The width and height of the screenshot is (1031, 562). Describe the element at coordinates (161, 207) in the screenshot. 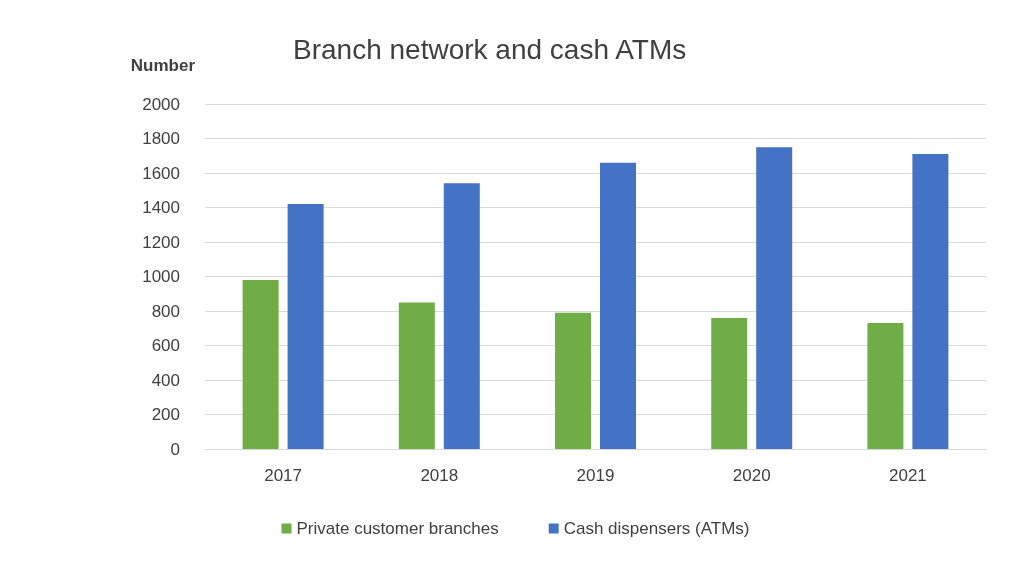

I see `y-tick-label: 1400` at that location.